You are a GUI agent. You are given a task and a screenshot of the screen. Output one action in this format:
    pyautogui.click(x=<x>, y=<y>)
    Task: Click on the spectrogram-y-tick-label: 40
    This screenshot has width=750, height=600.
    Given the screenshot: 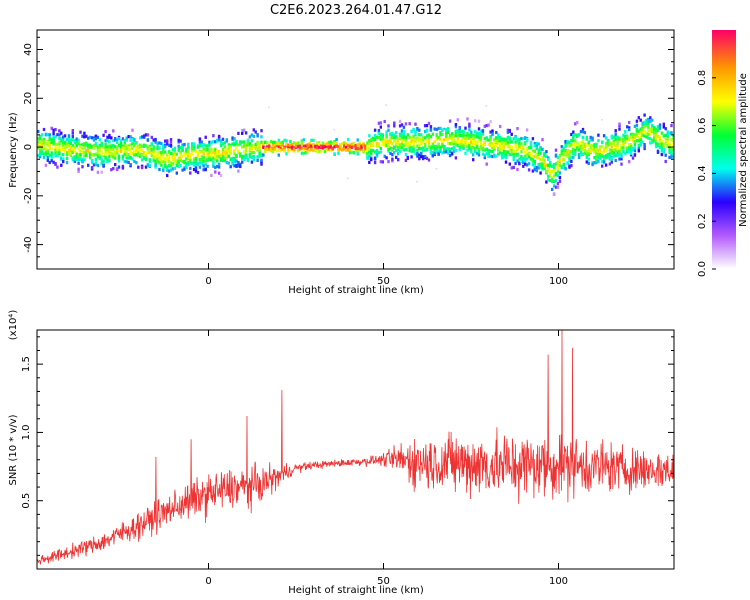 What is the action you would take?
    pyautogui.click(x=28, y=49)
    